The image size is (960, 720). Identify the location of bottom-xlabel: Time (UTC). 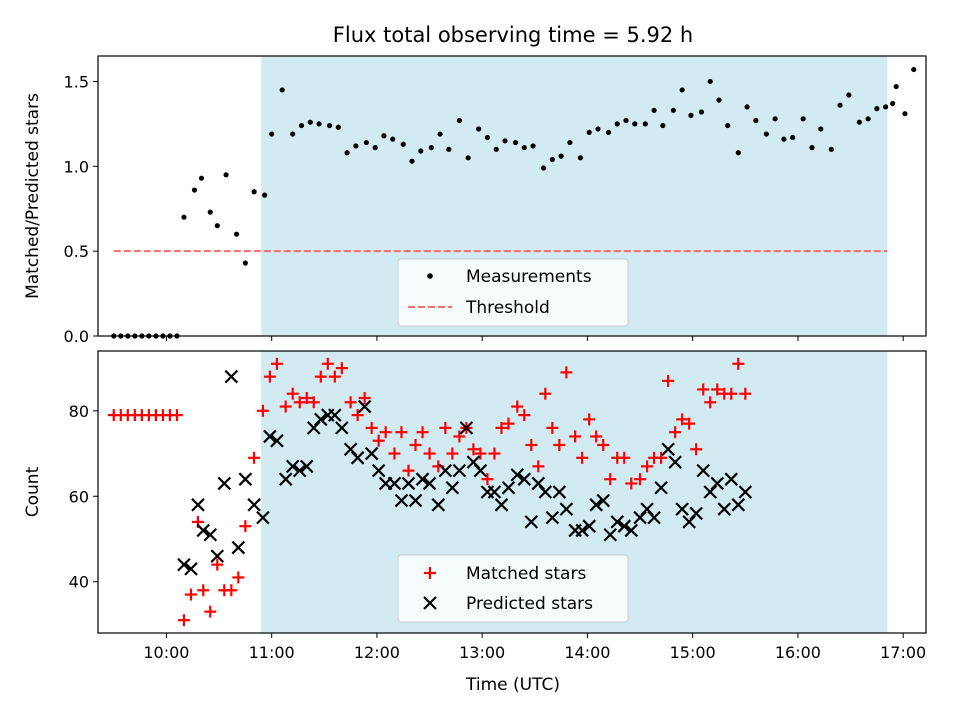
(512, 685).